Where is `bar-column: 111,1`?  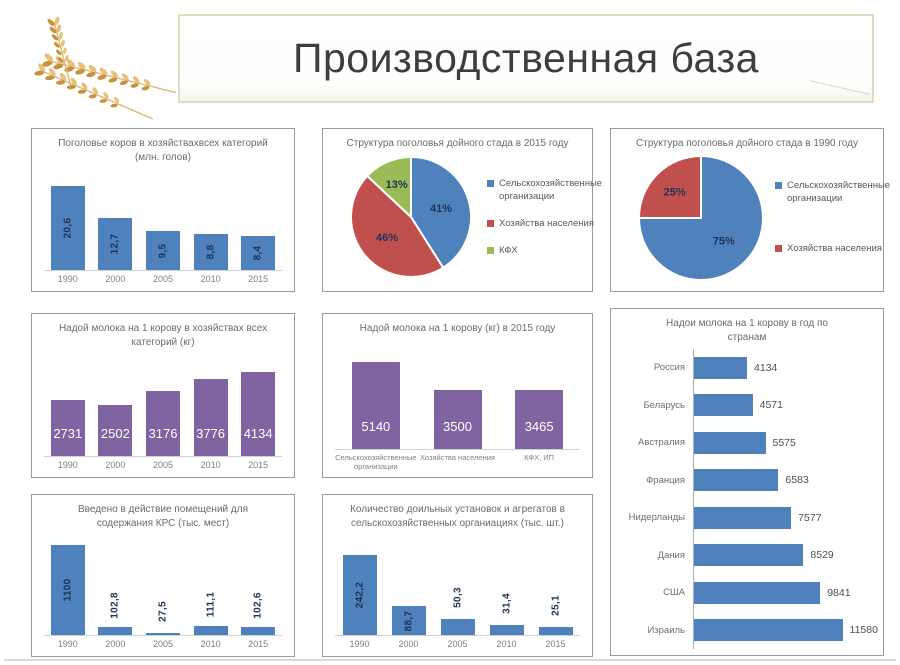 bar-column: 111,1 is located at coordinates (211, 588).